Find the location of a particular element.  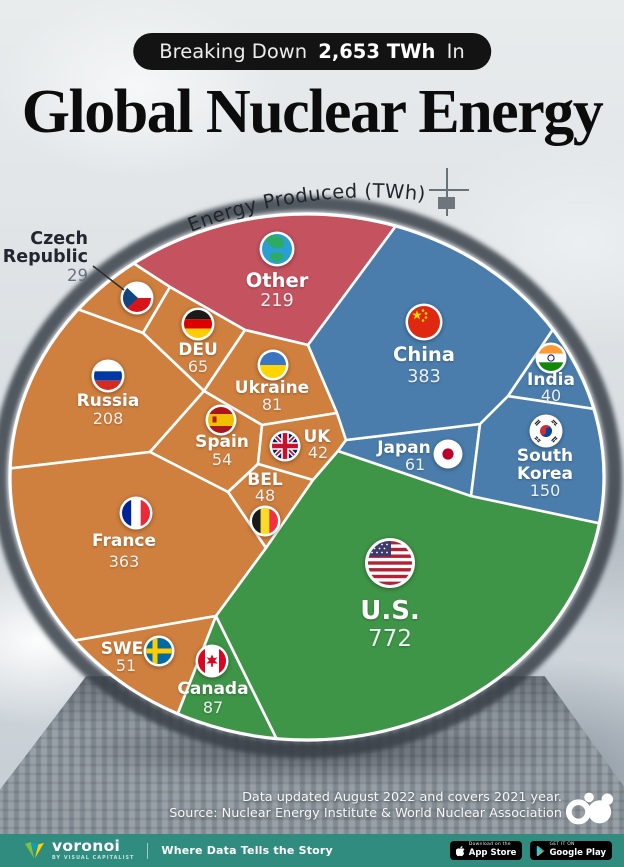

czech-republic-callout: Czech Republic 29 is located at coordinates (64, 260).